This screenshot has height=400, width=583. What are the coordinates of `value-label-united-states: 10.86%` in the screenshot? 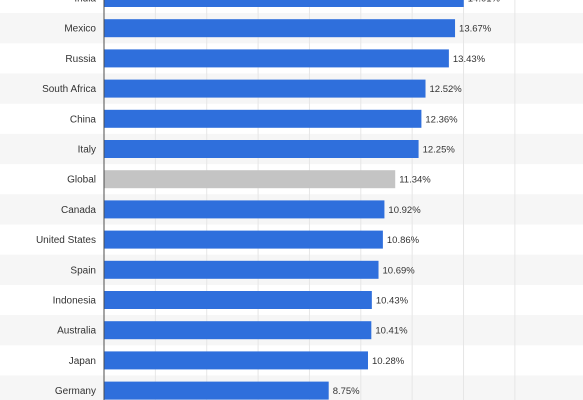 It's located at (403, 240).